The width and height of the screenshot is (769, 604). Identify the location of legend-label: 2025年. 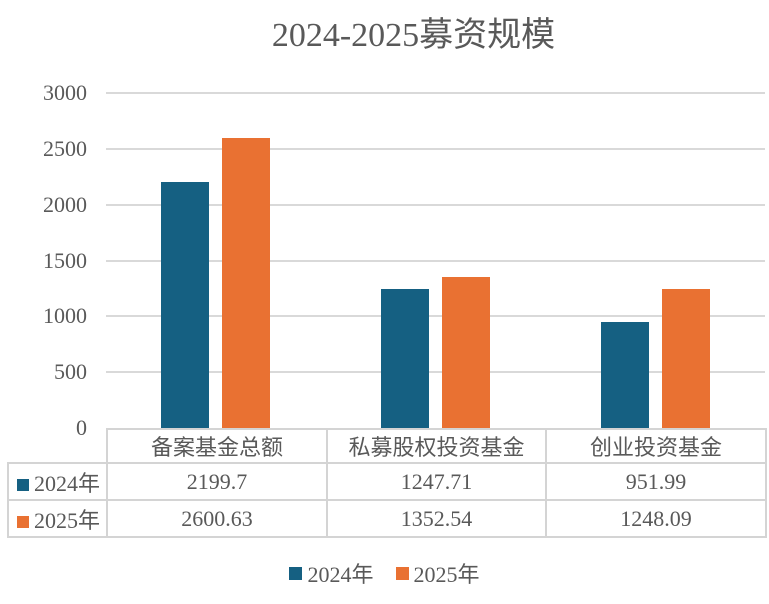
(446, 574).